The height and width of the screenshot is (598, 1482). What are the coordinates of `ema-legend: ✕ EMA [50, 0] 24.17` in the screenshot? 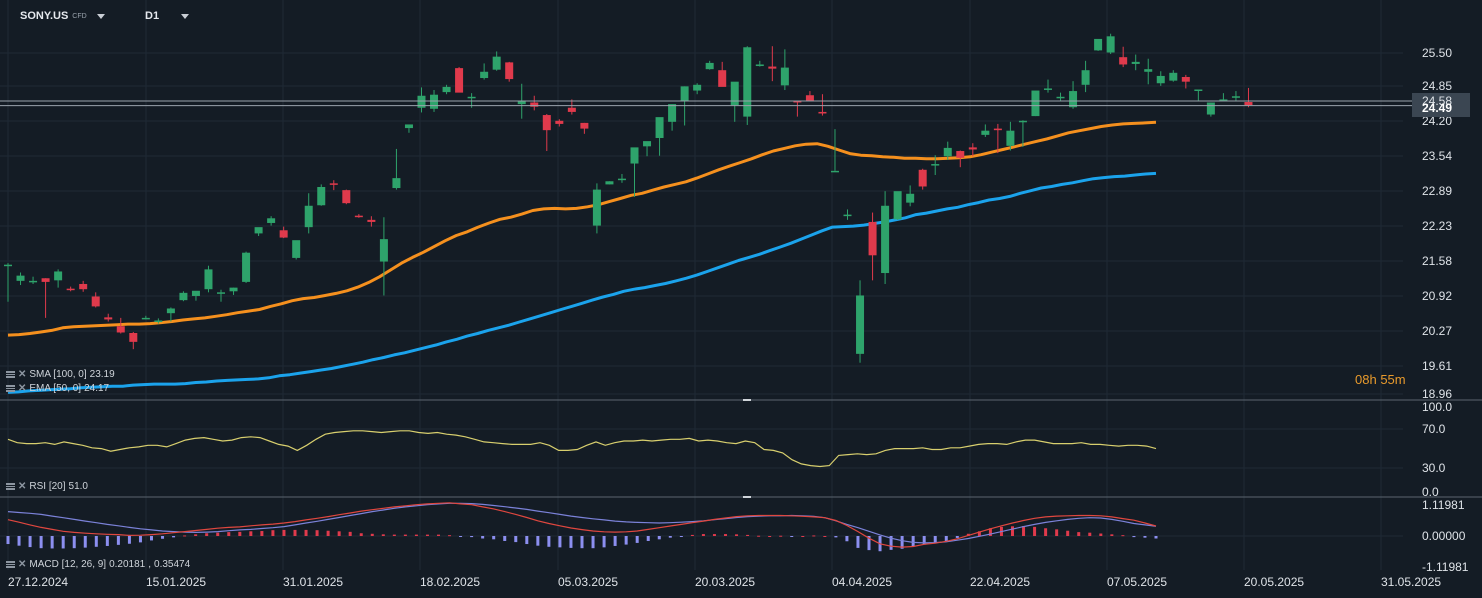 It's located at (57, 388).